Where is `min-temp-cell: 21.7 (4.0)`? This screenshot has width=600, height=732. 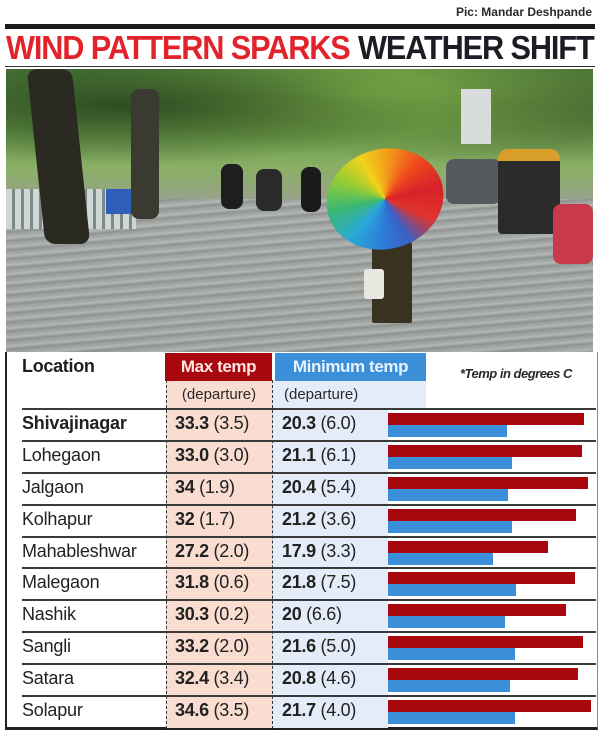
min-temp-cell: 21.7 (4.0) is located at coordinates (319, 710).